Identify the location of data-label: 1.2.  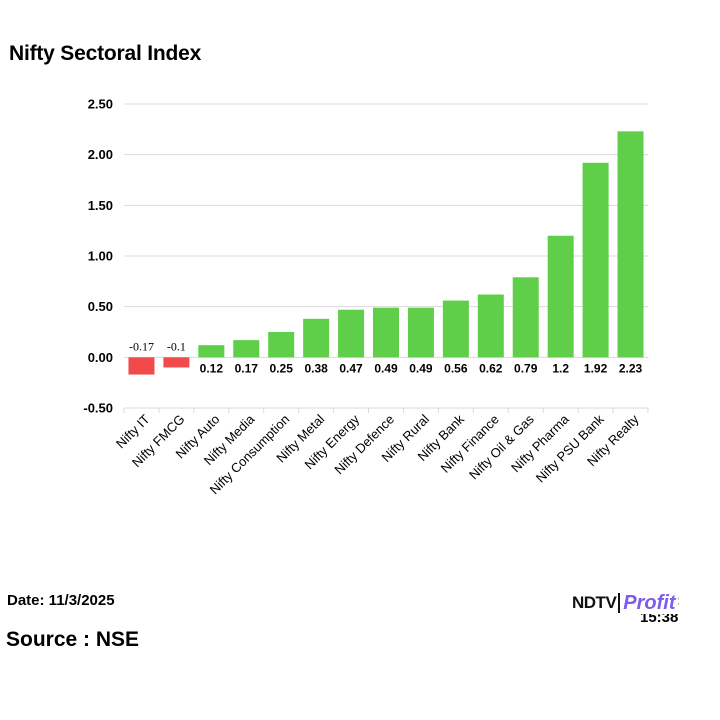
(560, 368).